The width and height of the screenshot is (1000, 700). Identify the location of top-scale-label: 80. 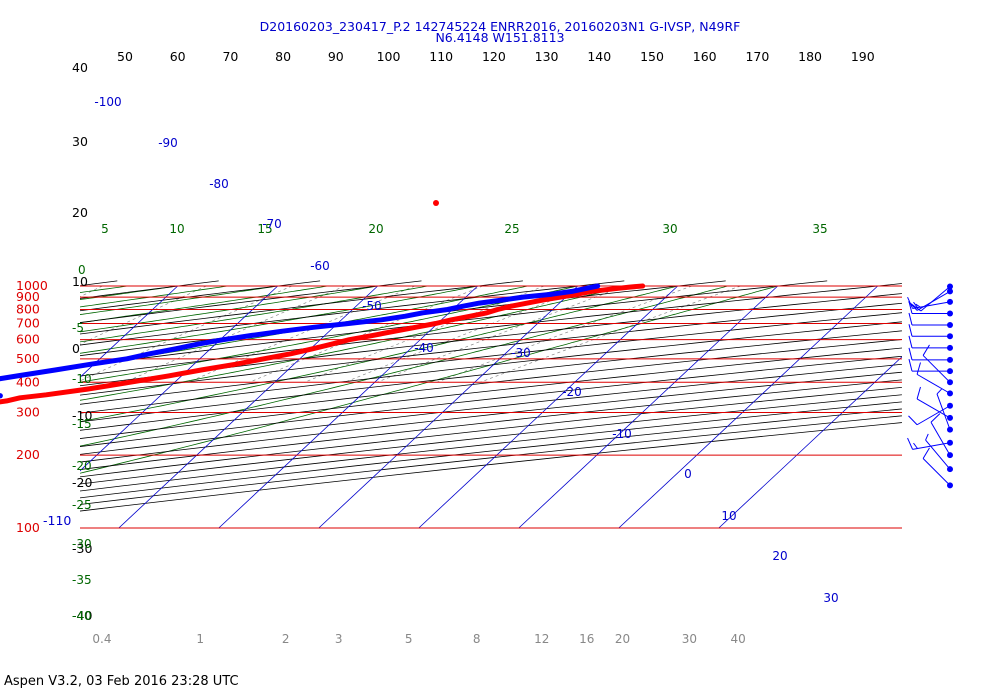
(283, 56).